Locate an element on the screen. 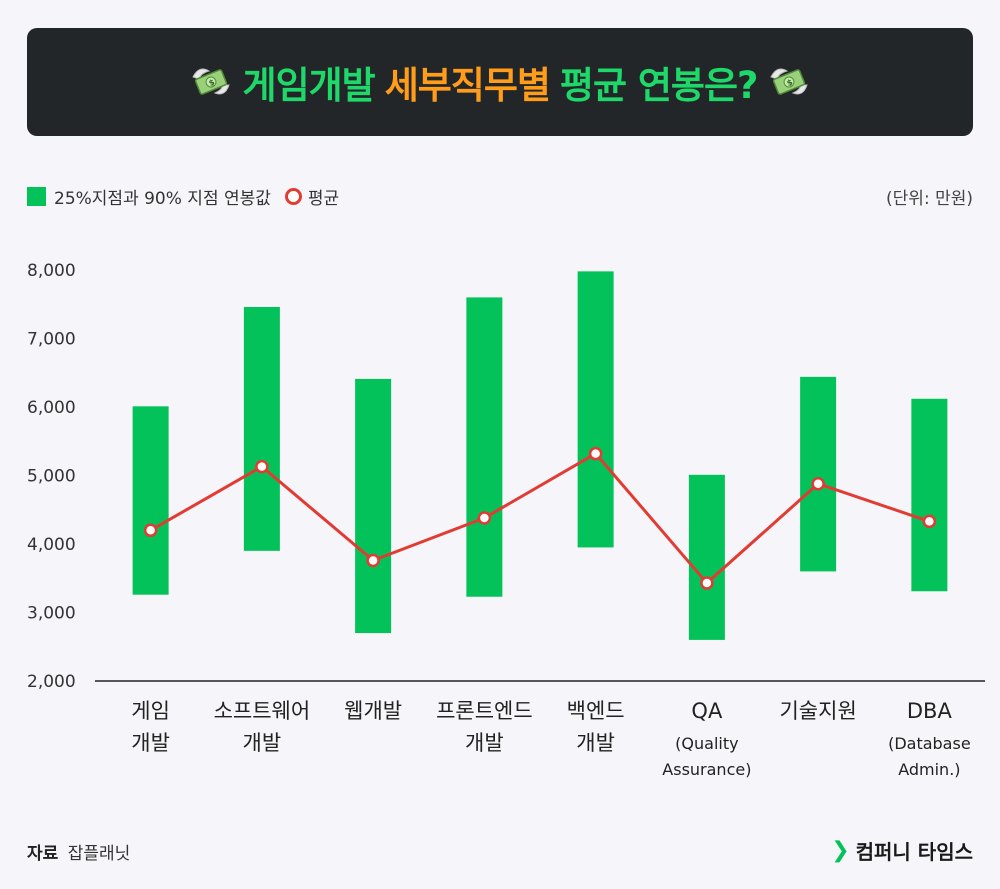  y-tick-label: 6,000 is located at coordinates (51, 408).